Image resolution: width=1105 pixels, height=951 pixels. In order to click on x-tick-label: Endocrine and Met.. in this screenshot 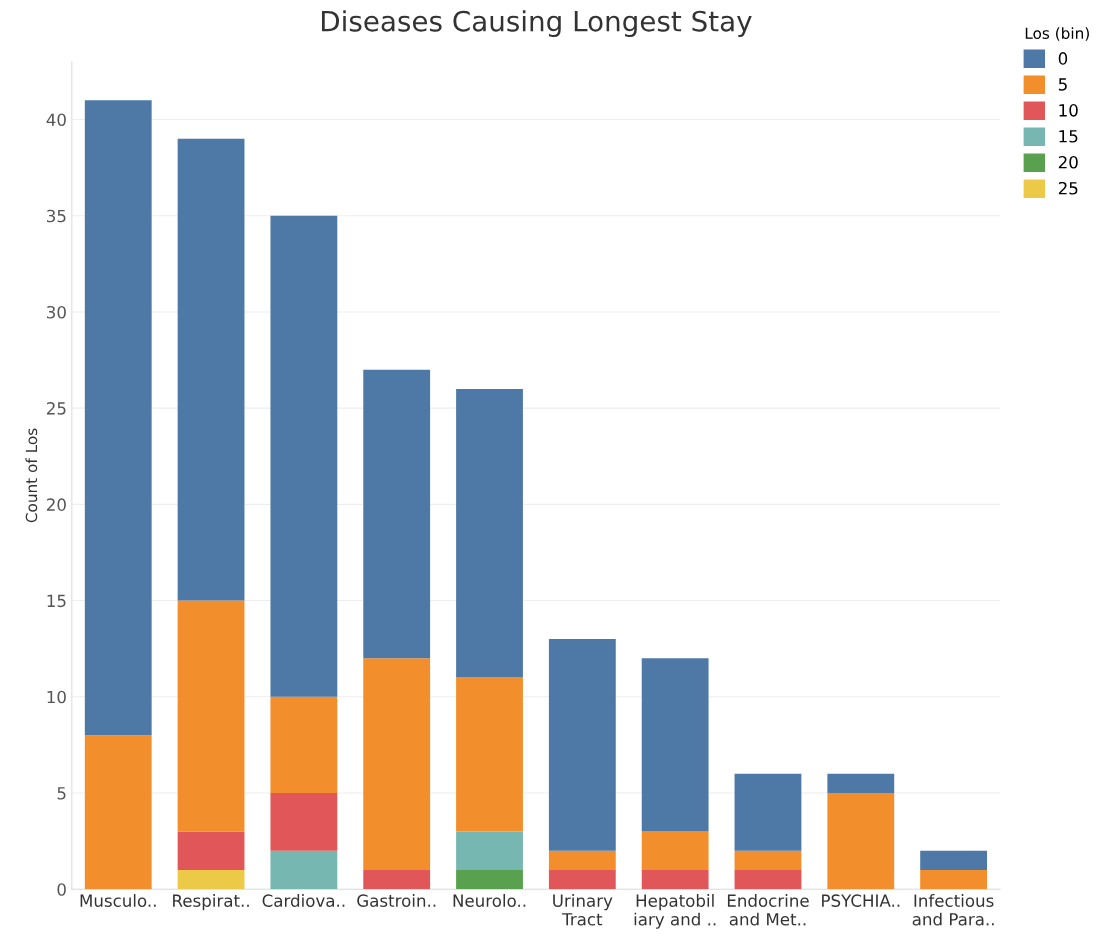, I will do `click(768, 910)`.